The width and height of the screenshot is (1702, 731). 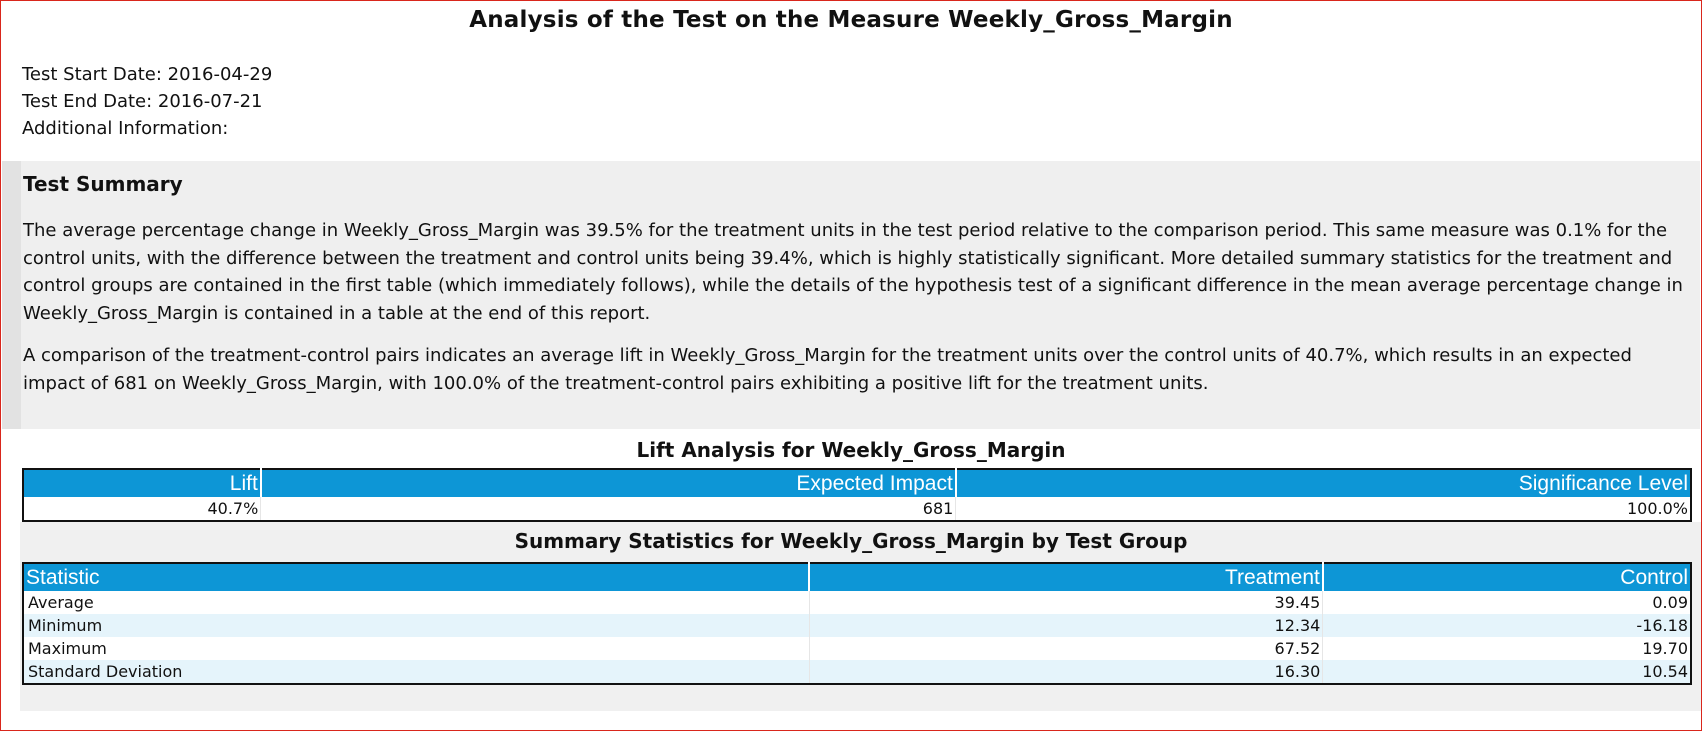 What do you see at coordinates (147, 74) in the screenshot?
I see `test-start-date: Test Start Date: 2016-04-29` at bounding box center [147, 74].